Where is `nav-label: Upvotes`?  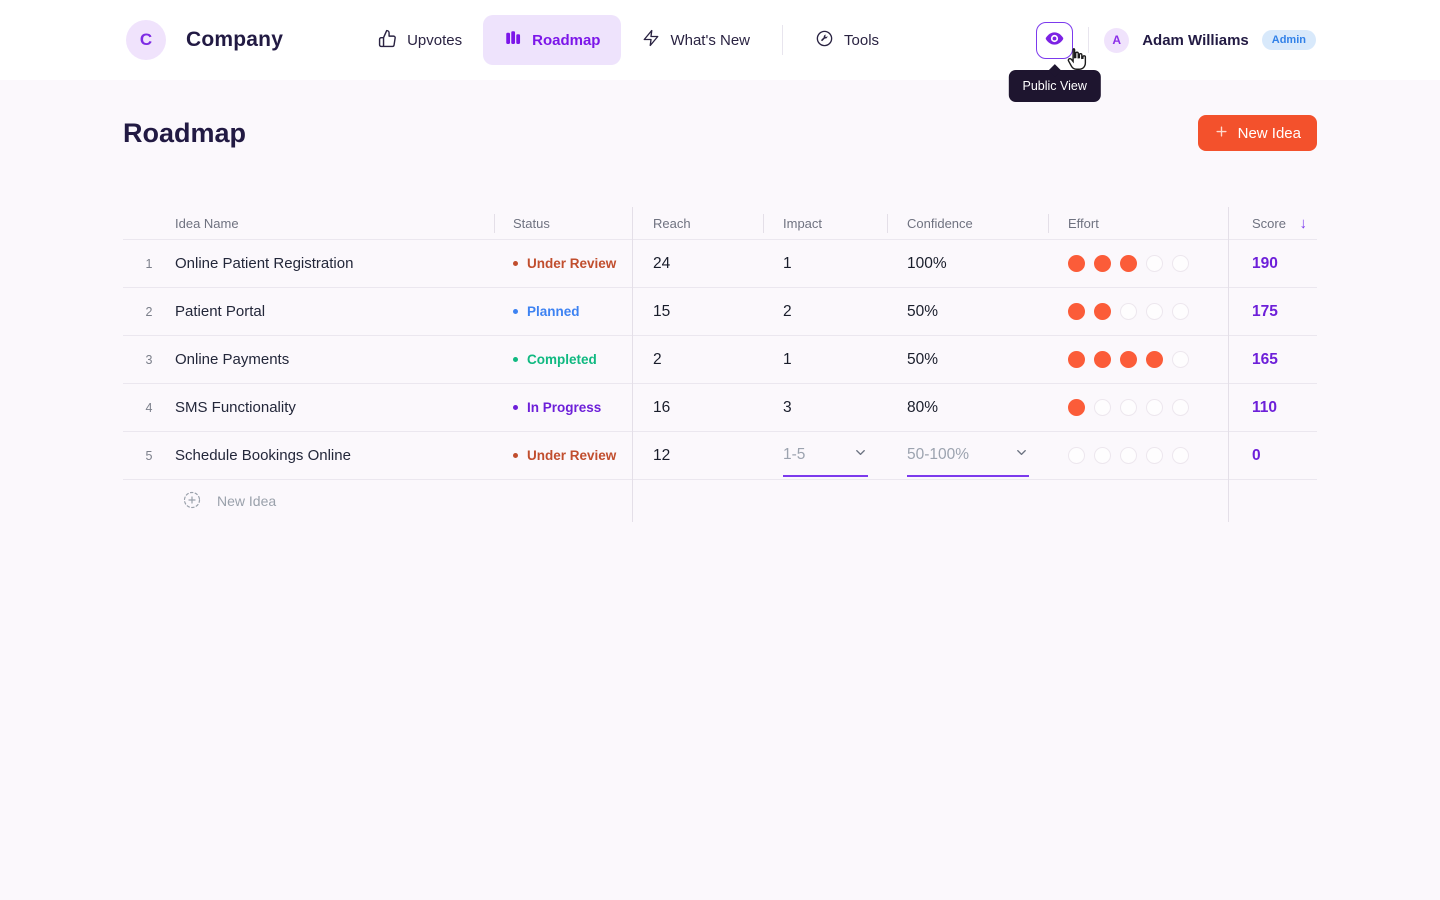
nav-label: Upvotes is located at coordinates (435, 40).